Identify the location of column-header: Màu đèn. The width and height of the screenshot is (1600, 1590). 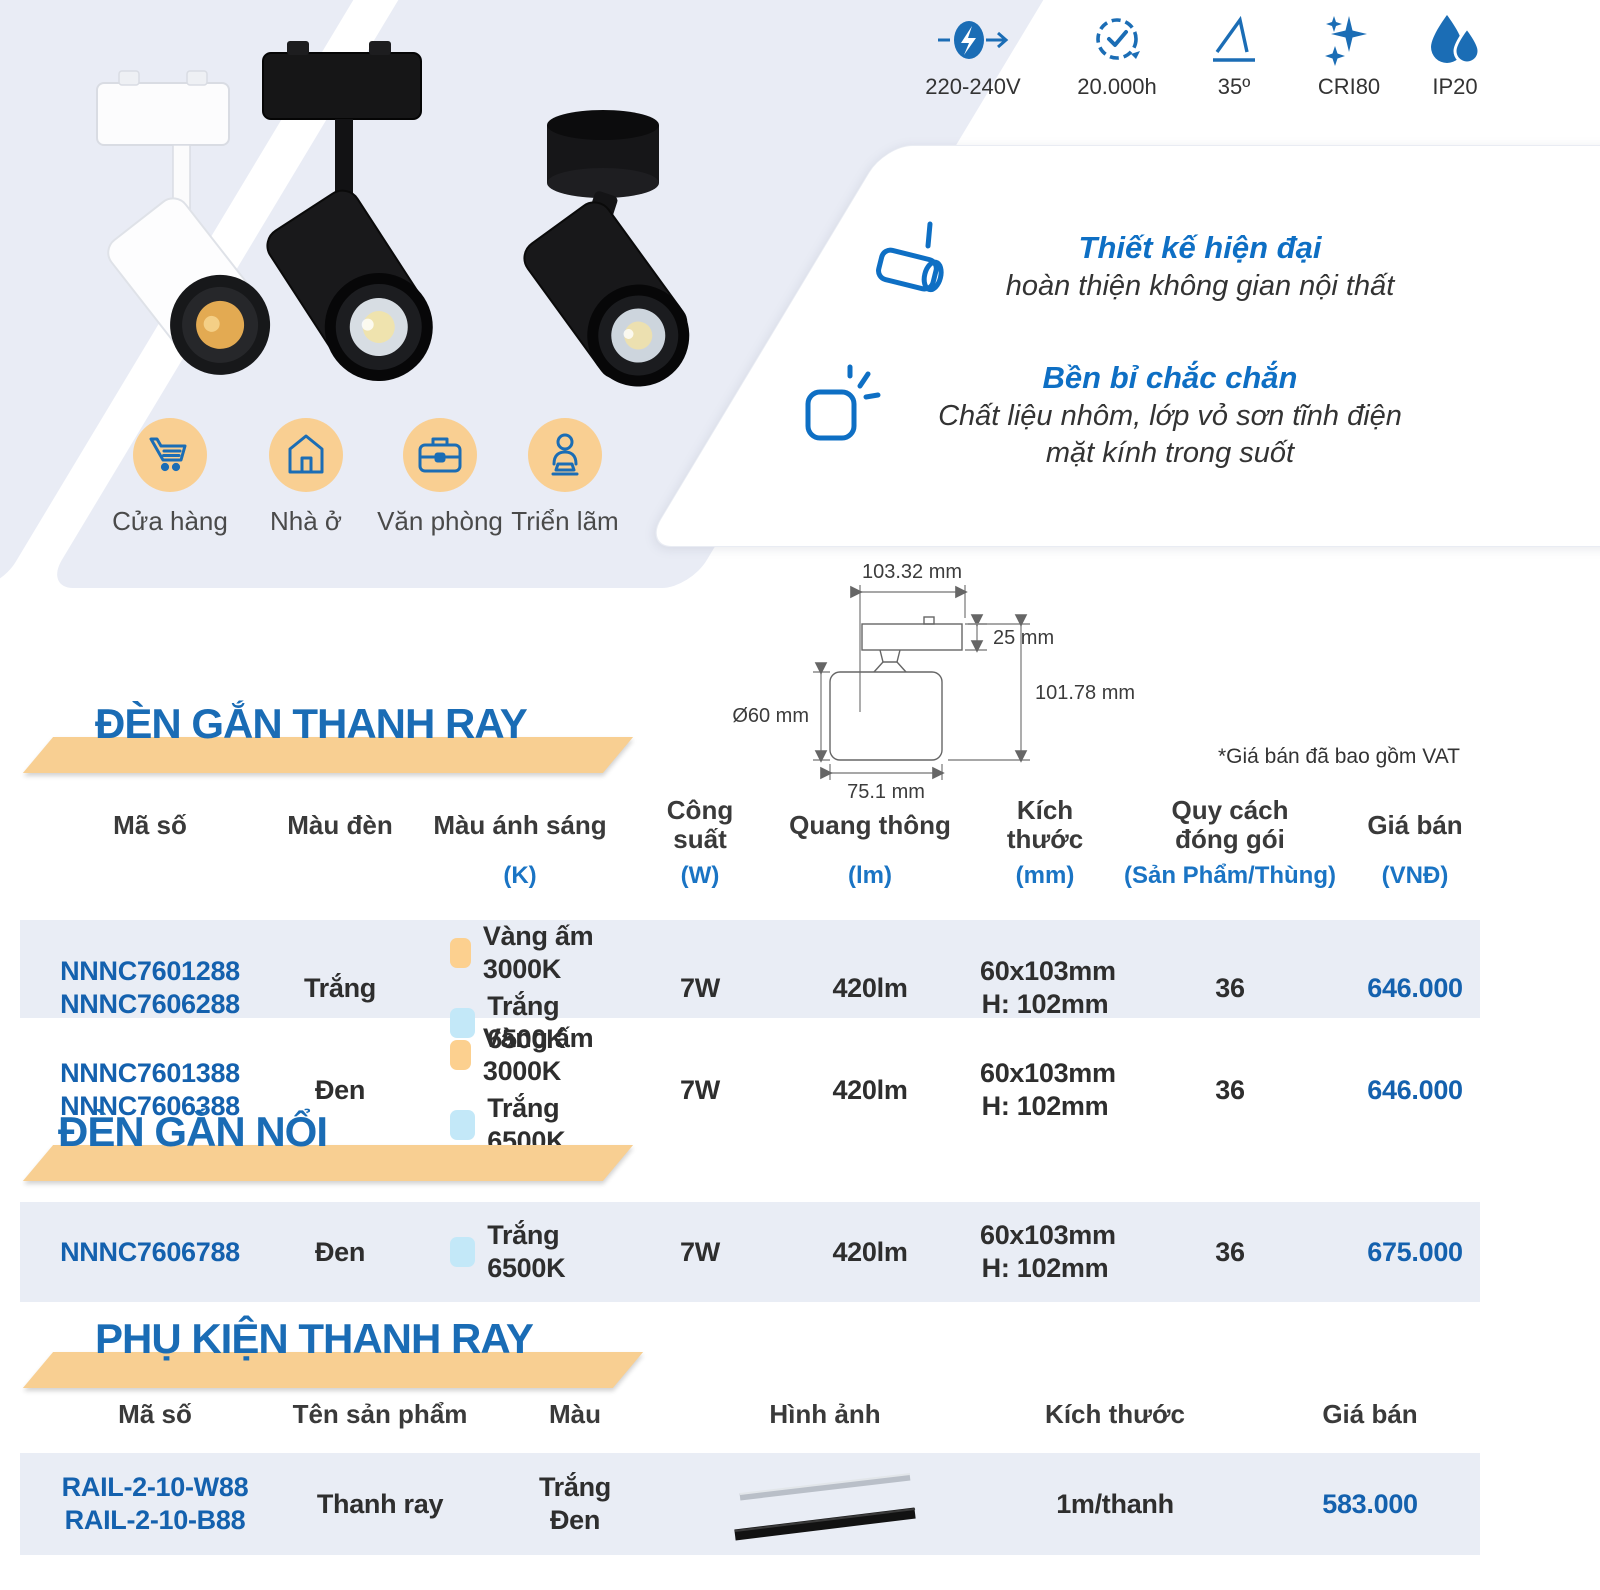
(340, 824).